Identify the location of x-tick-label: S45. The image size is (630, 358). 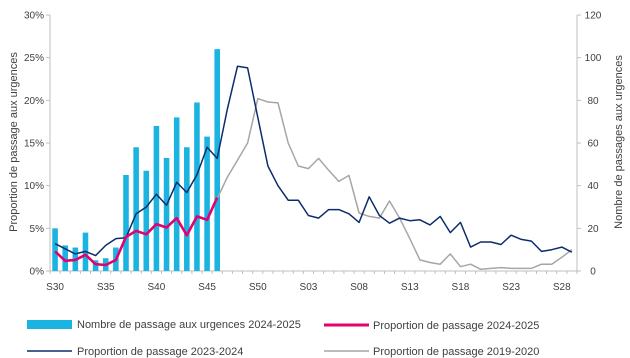
(207, 287).